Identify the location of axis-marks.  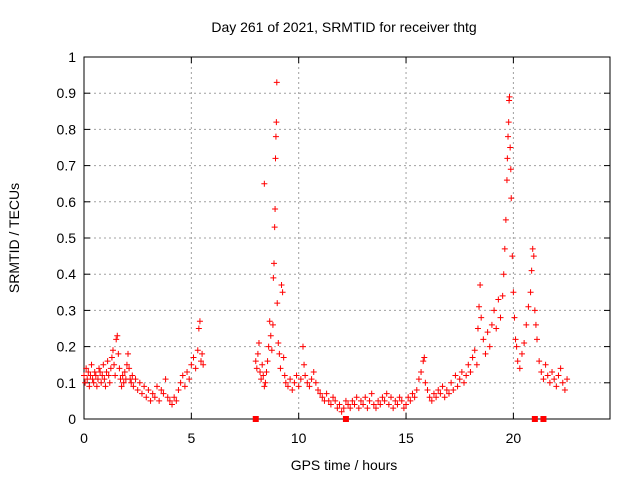
(399, 419).